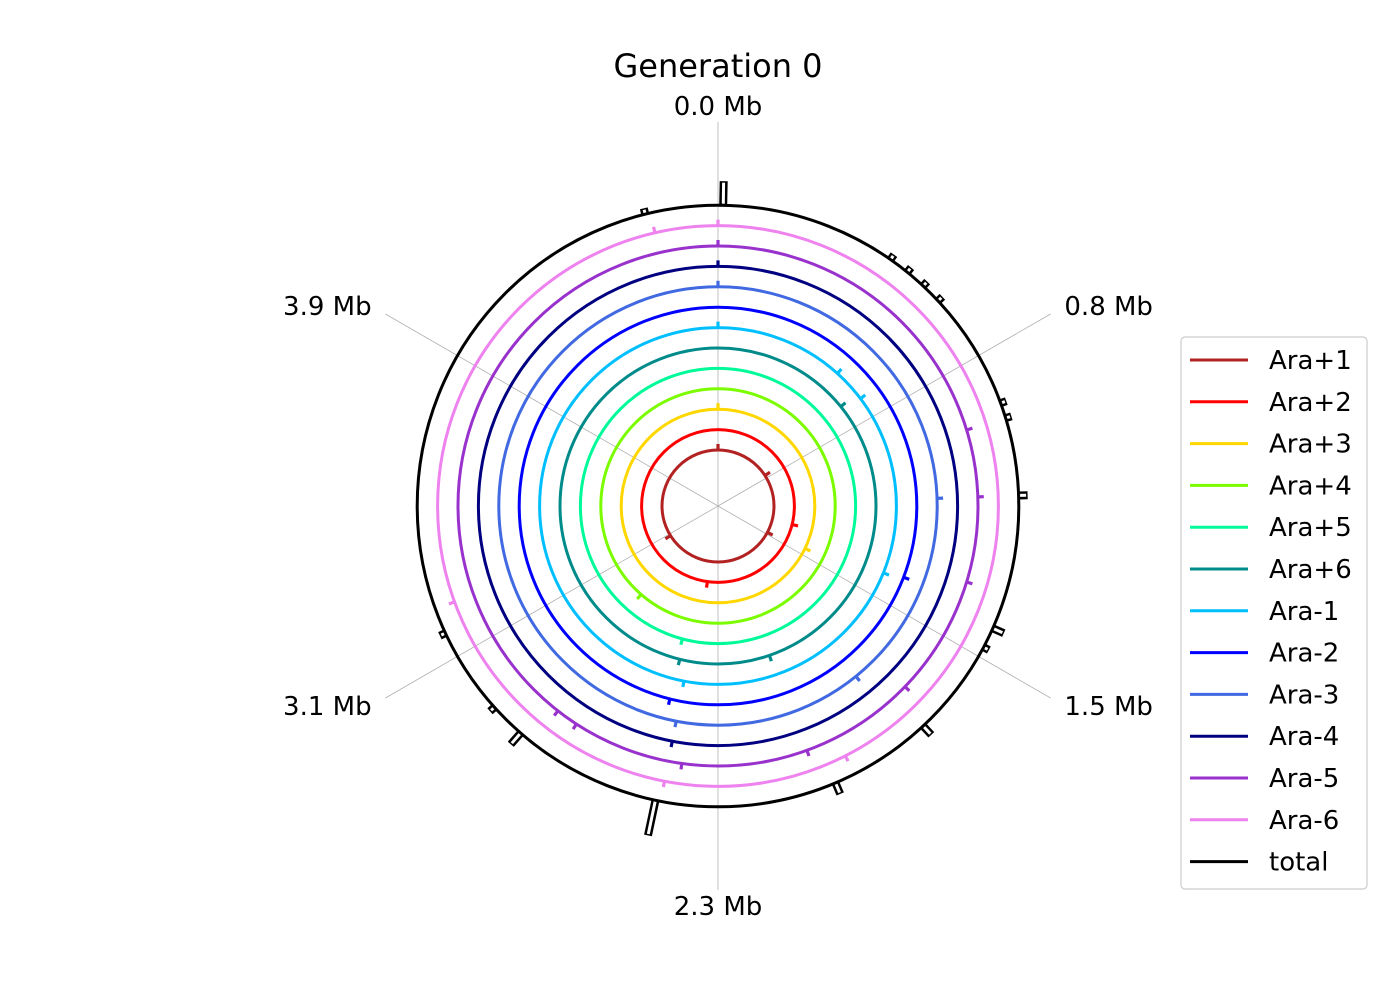  I want to click on angle-label: 2.3 Mb, so click(718, 907).